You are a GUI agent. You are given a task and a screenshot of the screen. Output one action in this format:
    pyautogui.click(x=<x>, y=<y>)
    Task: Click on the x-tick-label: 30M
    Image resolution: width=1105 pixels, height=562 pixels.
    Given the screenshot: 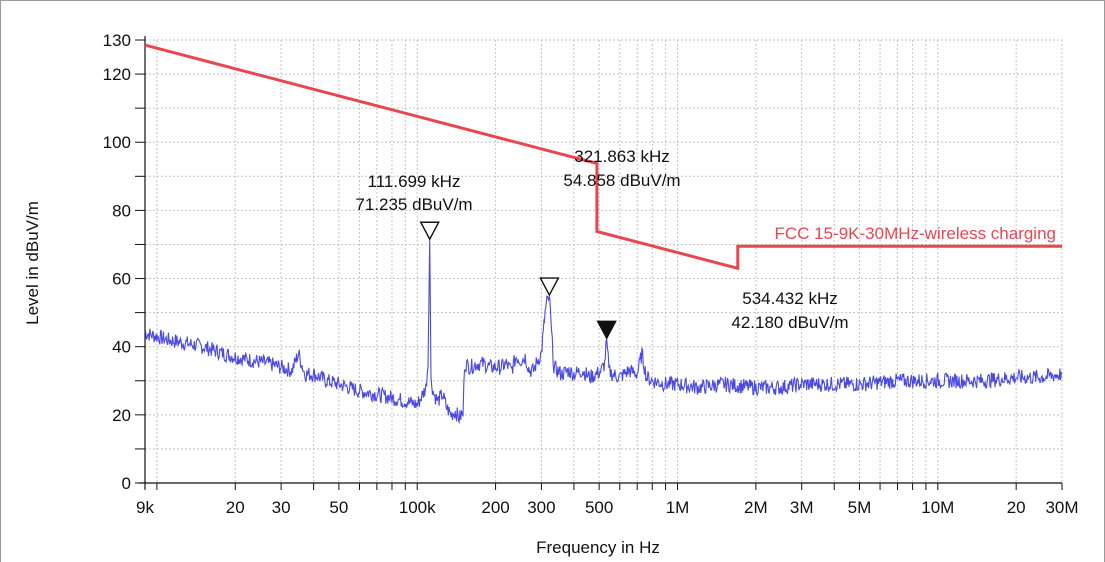 What is the action you would take?
    pyautogui.click(x=1061, y=507)
    